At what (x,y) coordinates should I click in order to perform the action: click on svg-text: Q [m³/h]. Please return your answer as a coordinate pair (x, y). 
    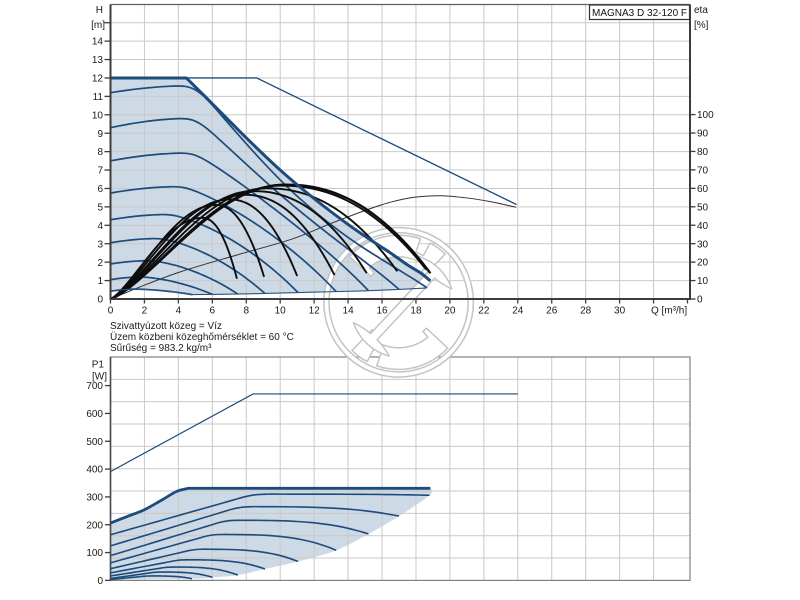
    Looking at the image, I should click on (669, 311).